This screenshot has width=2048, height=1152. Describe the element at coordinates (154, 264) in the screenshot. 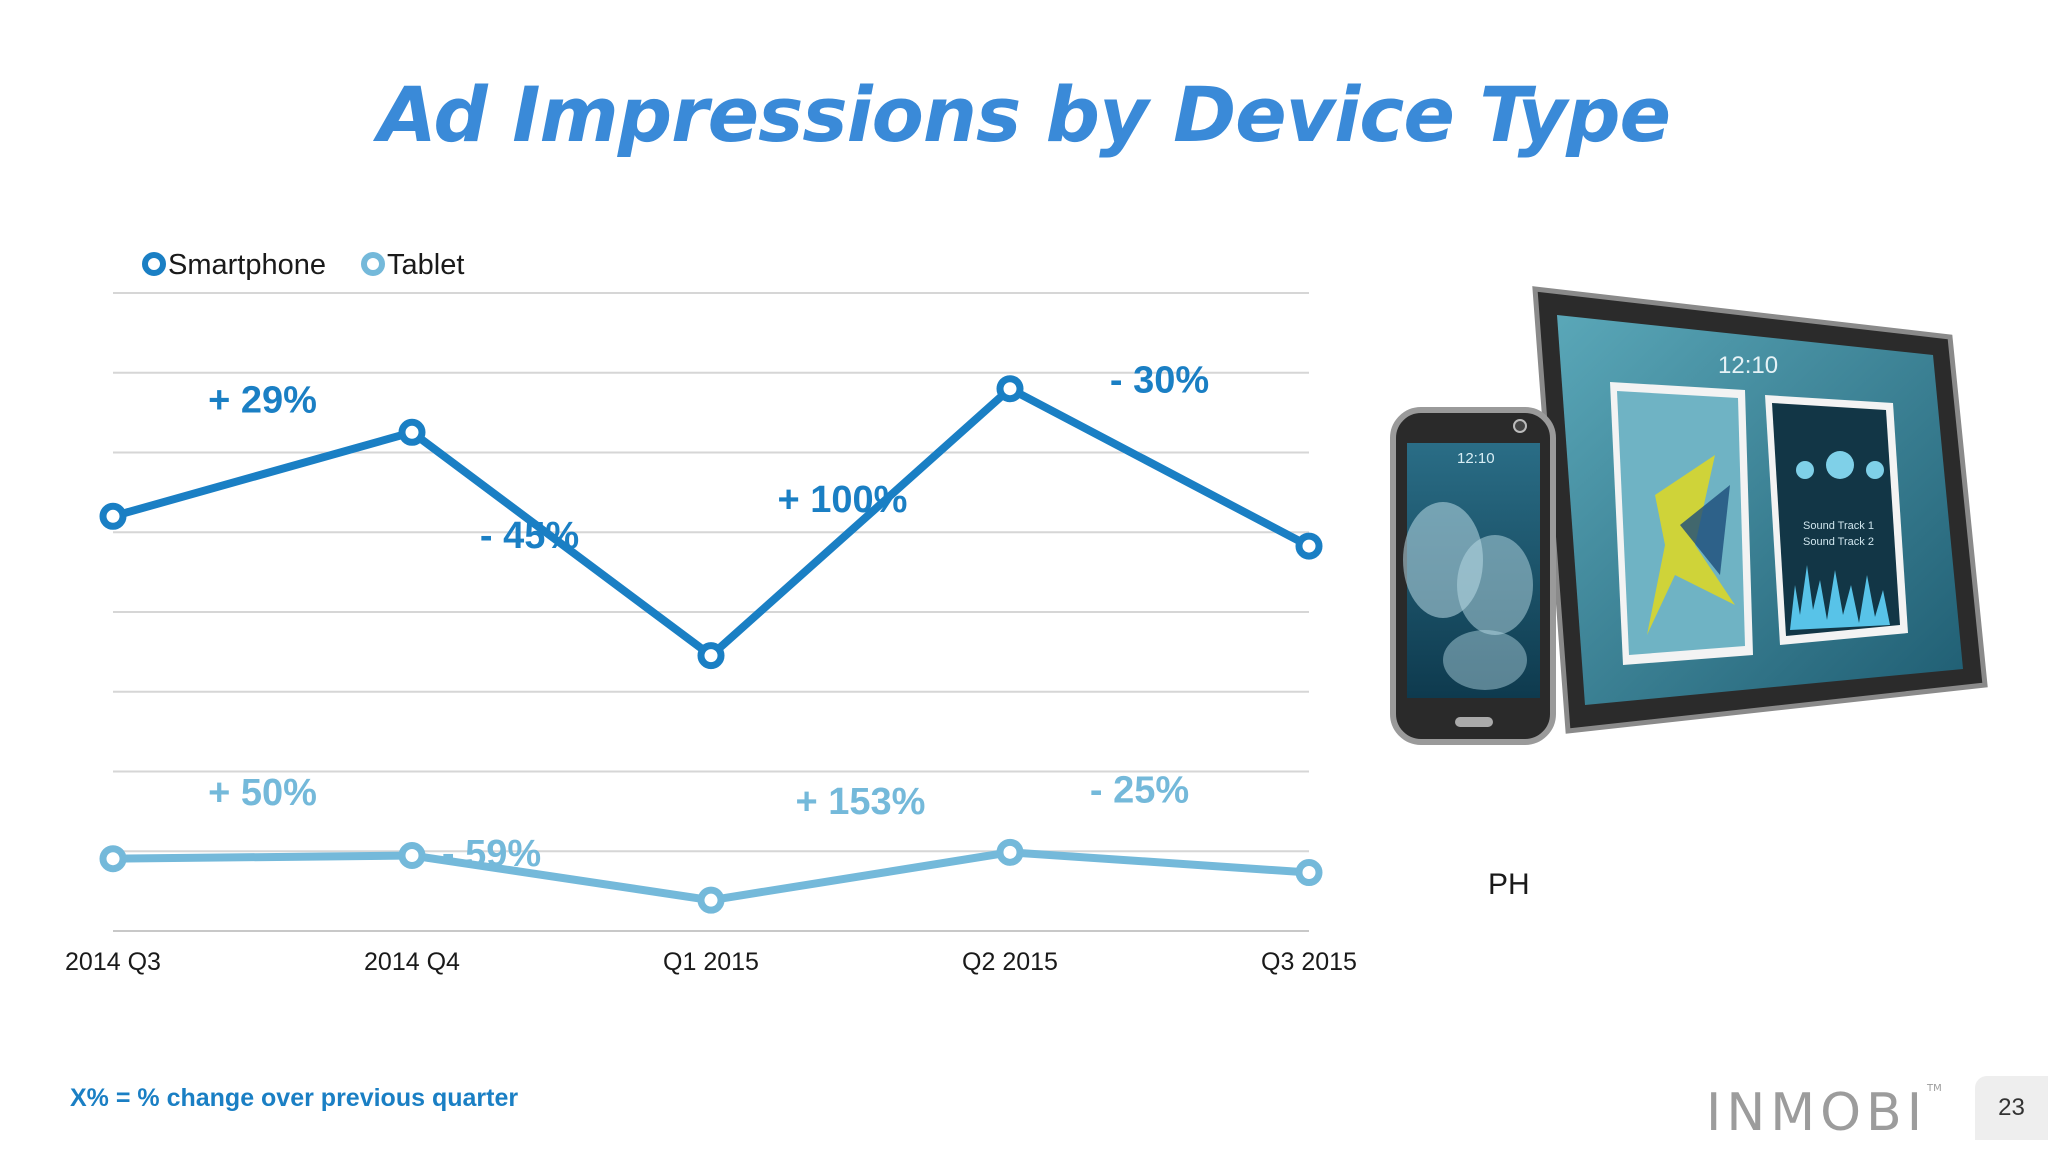

I see `legend-marker-smartphone` at that location.